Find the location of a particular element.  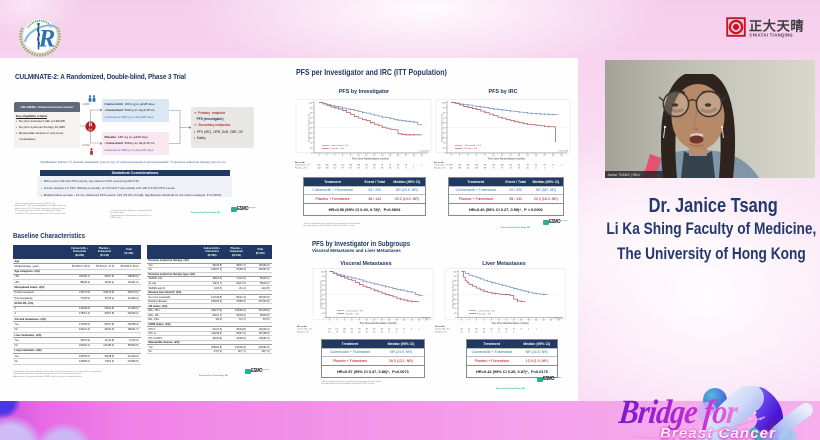

svg-text: 290 is located at coordinates (318, 165).